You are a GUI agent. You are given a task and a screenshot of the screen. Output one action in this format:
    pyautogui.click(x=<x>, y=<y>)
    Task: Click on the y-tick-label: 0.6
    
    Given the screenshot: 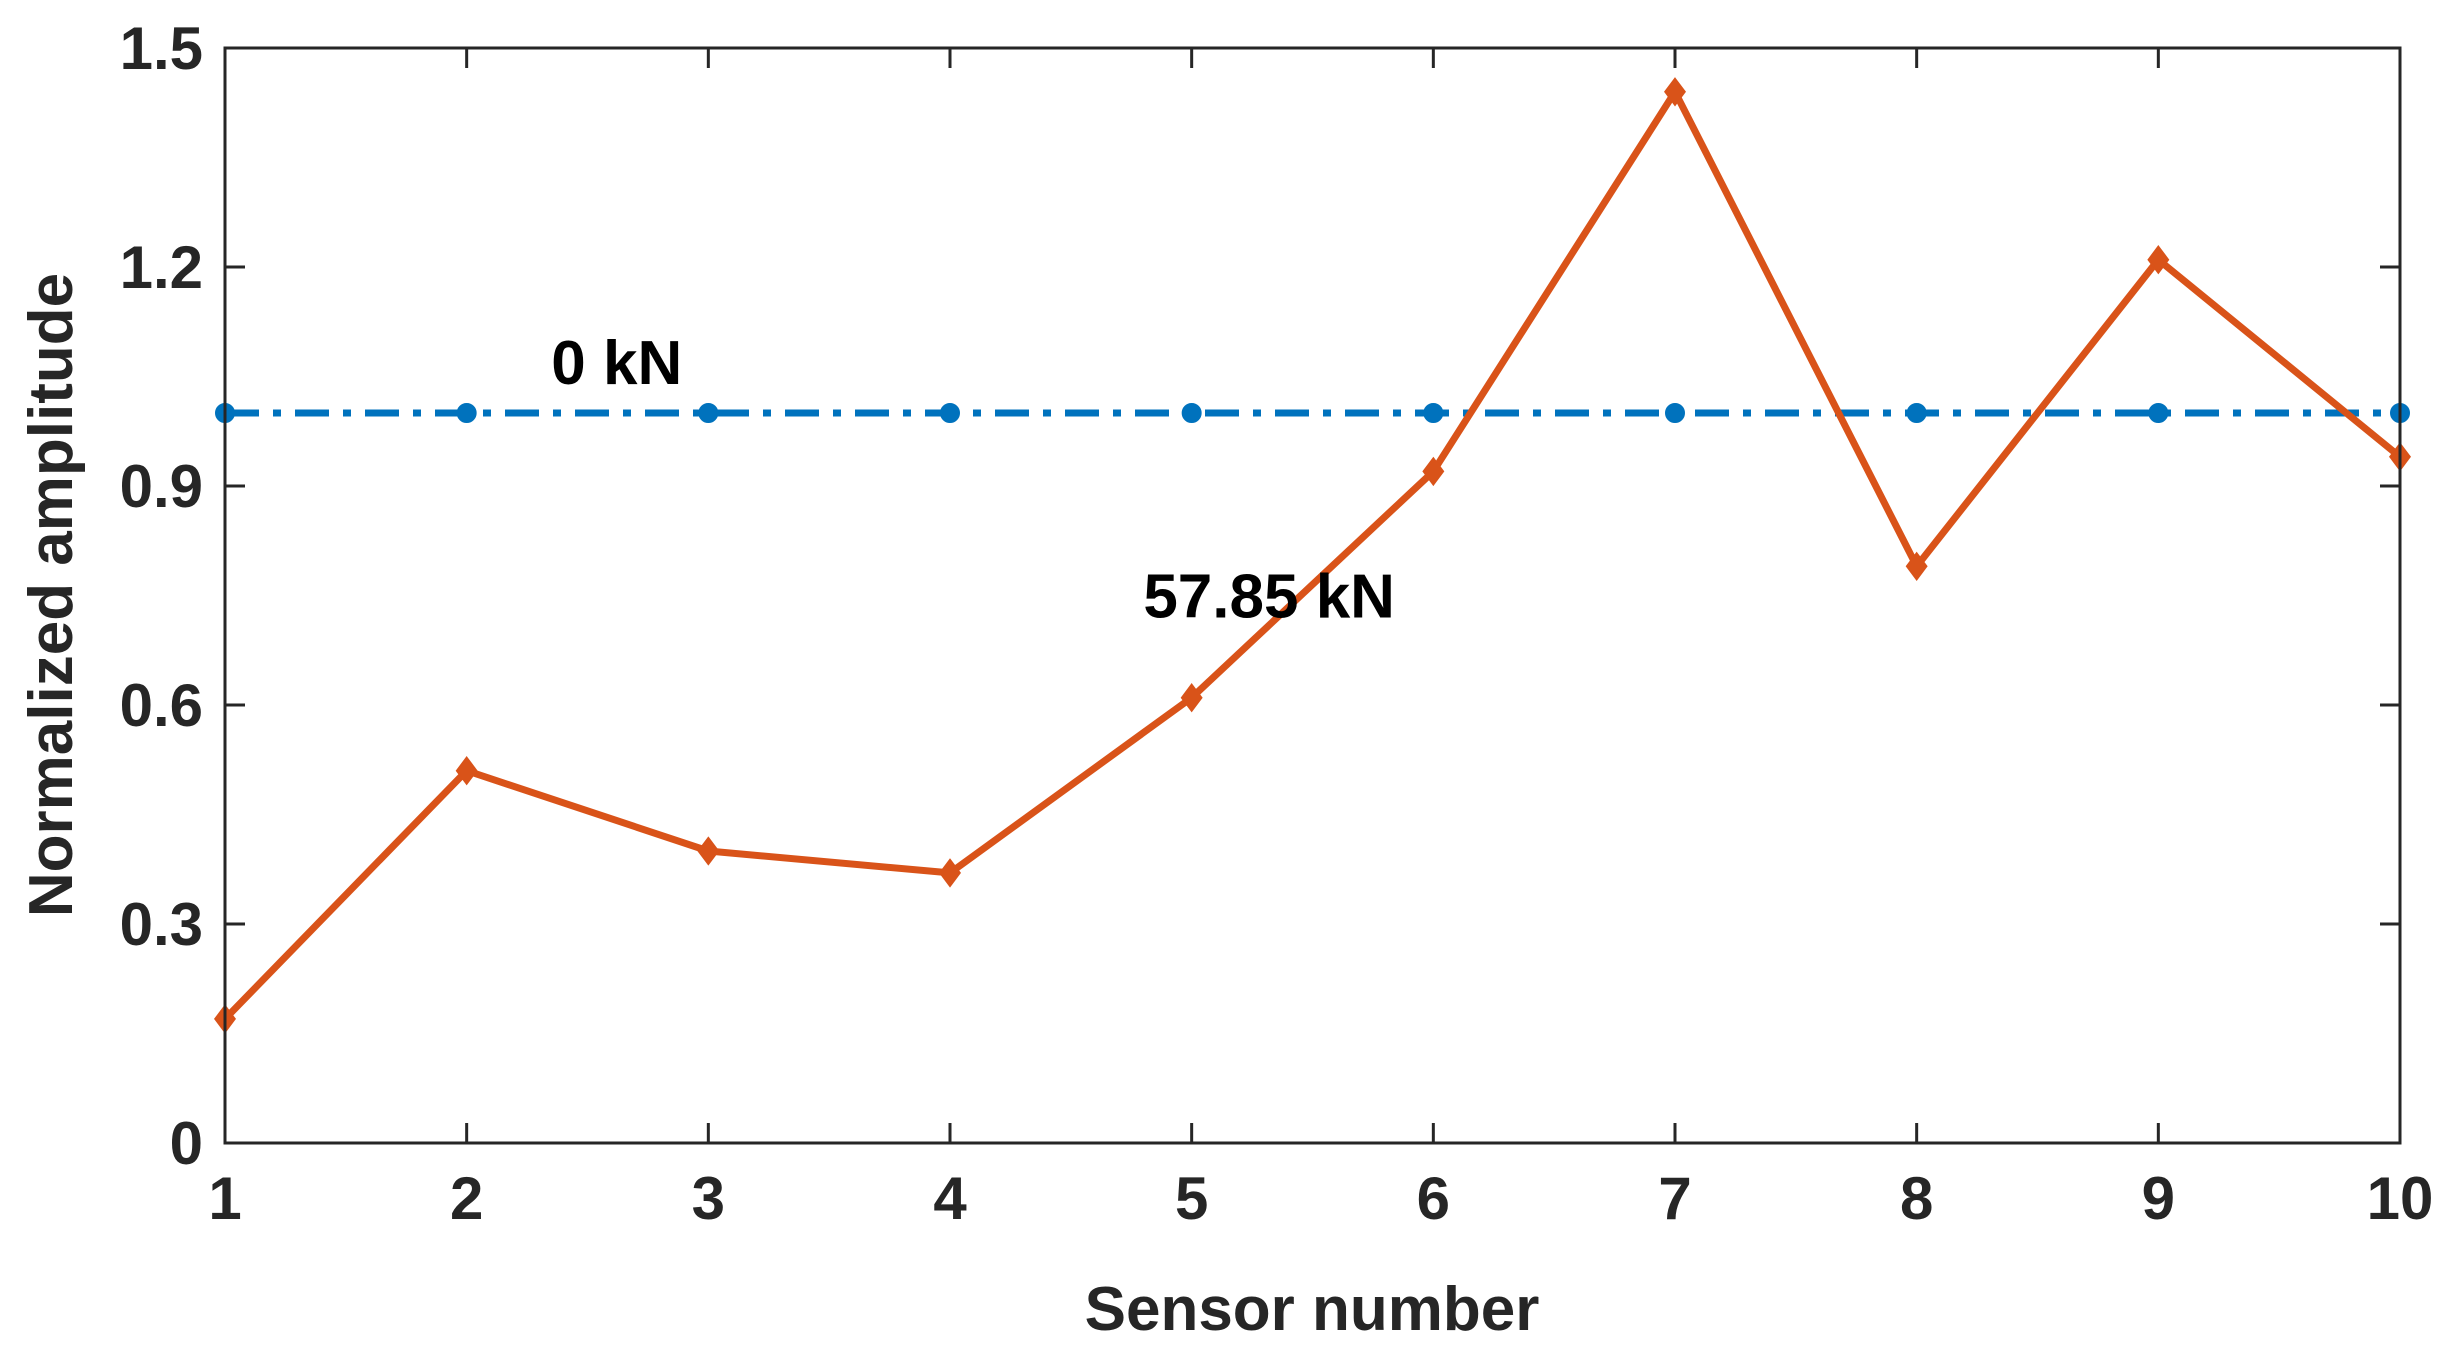 What is the action you would take?
    pyautogui.click(x=161, y=705)
    